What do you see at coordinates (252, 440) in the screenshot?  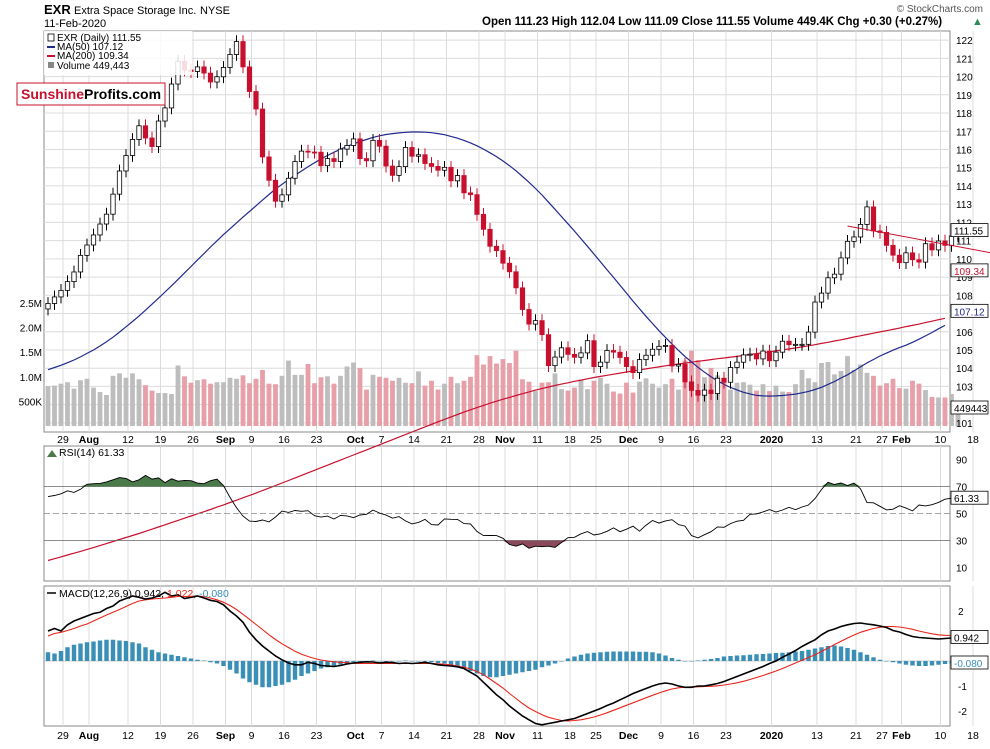 I see `x-tick-label: 9` at bounding box center [252, 440].